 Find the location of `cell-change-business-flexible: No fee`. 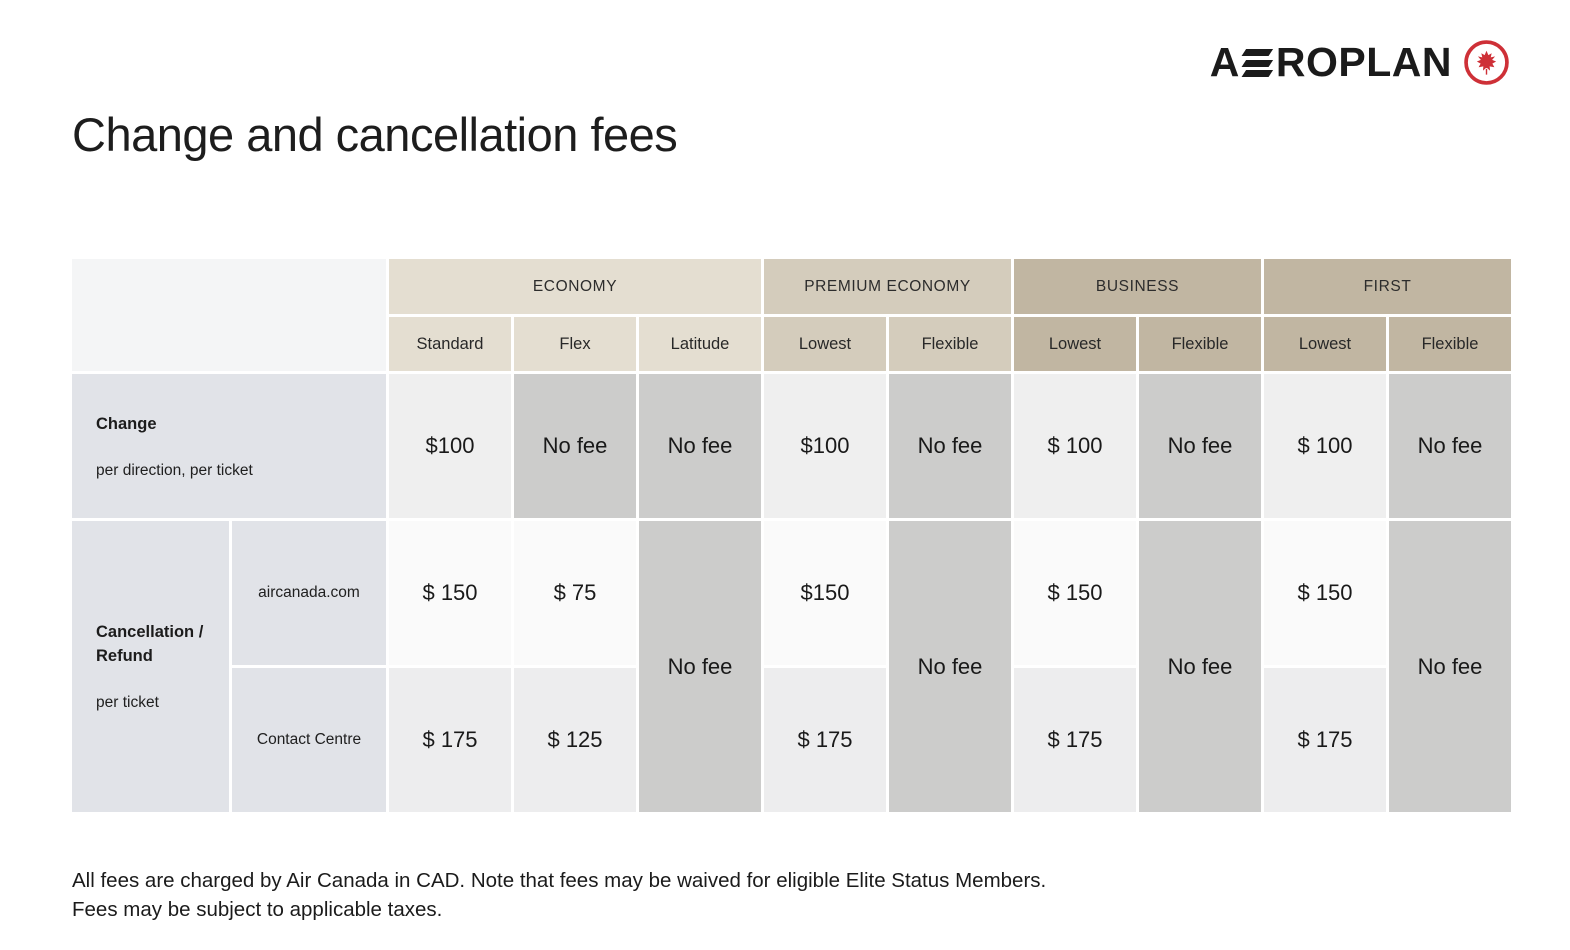

cell-change-business-flexible: No fee is located at coordinates (1200, 446).